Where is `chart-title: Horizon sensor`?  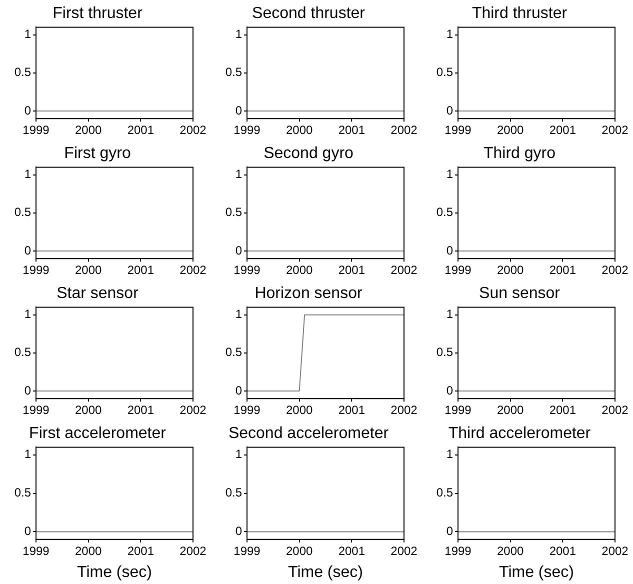 chart-title: Horizon sensor is located at coordinates (308, 293).